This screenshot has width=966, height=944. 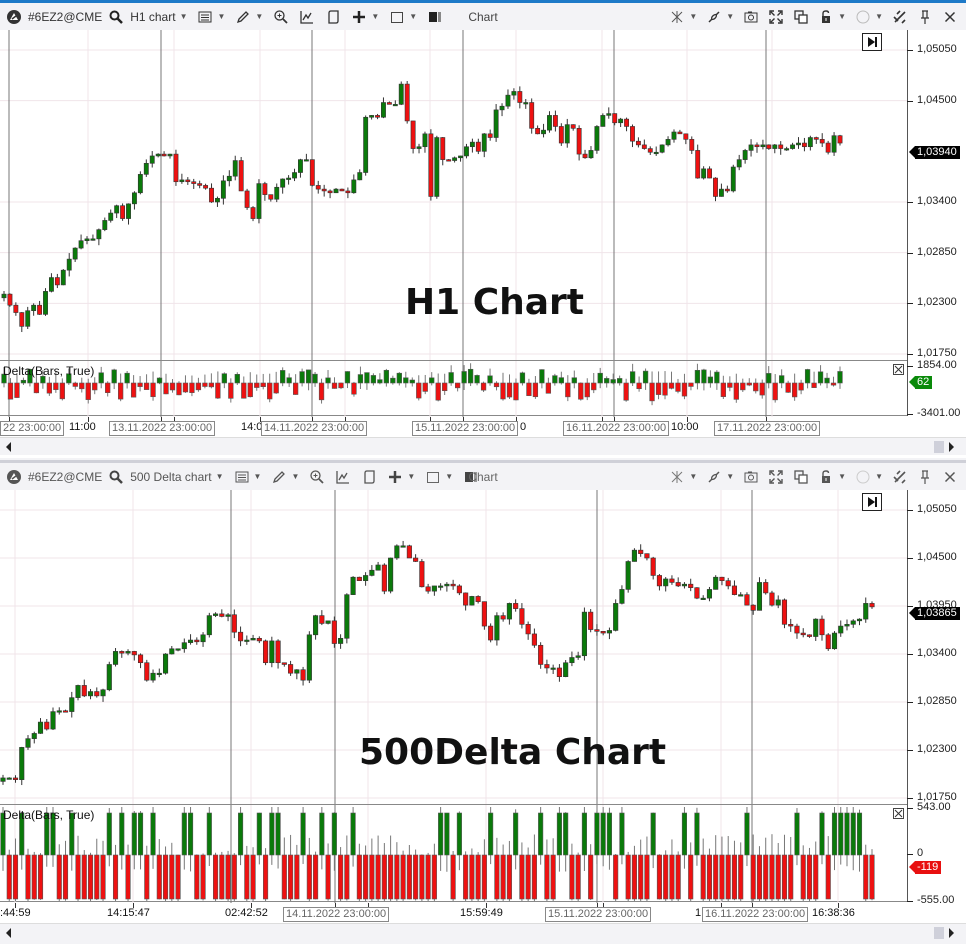 I want to click on time-label: 1, so click(x=698, y=913).